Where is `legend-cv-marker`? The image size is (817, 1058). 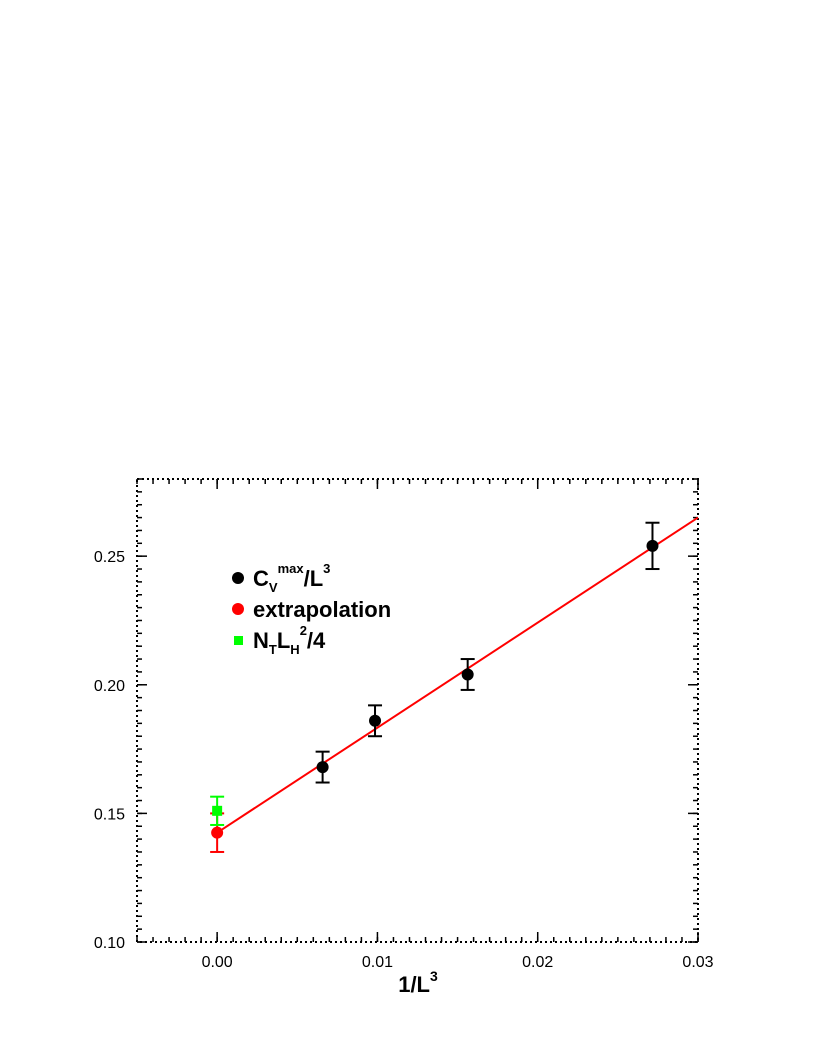
legend-cv-marker is located at coordinates (238, 578).